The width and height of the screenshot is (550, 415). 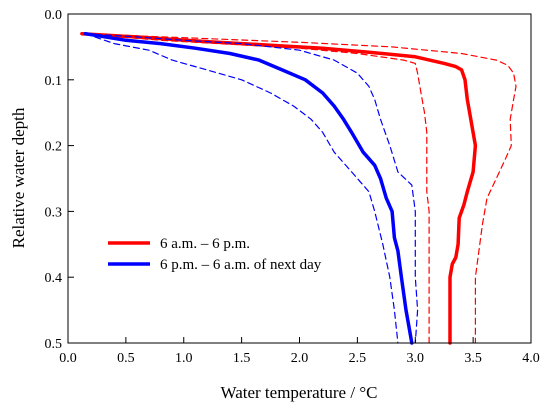 What do you see at coordinates (54, 15) in the screenshot?
I see `y-tick-label: 0.0` at bounding box center [54, 15].